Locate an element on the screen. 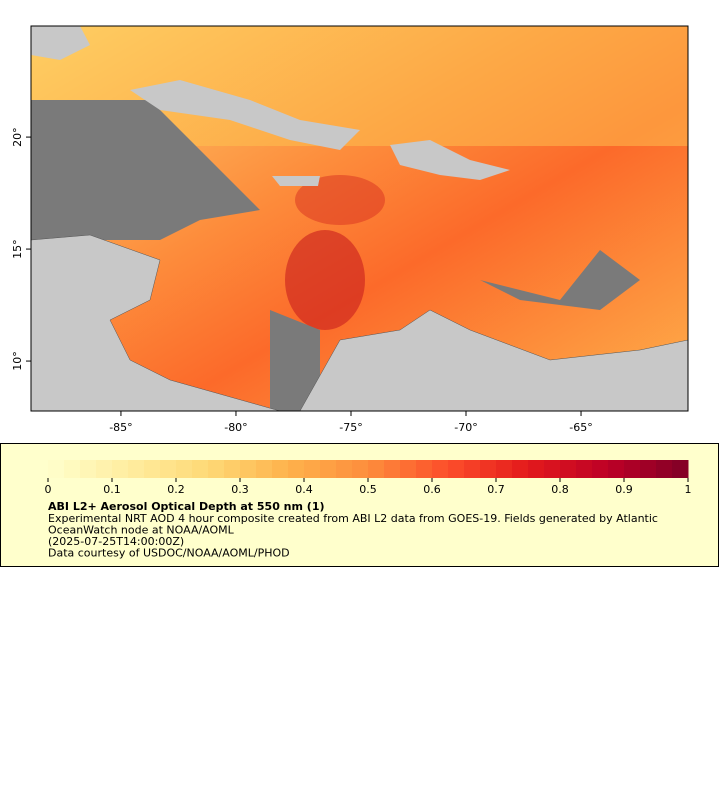  legend-line: (2025-07-25T14:00:00Z) is located at coordinates (116, 541).